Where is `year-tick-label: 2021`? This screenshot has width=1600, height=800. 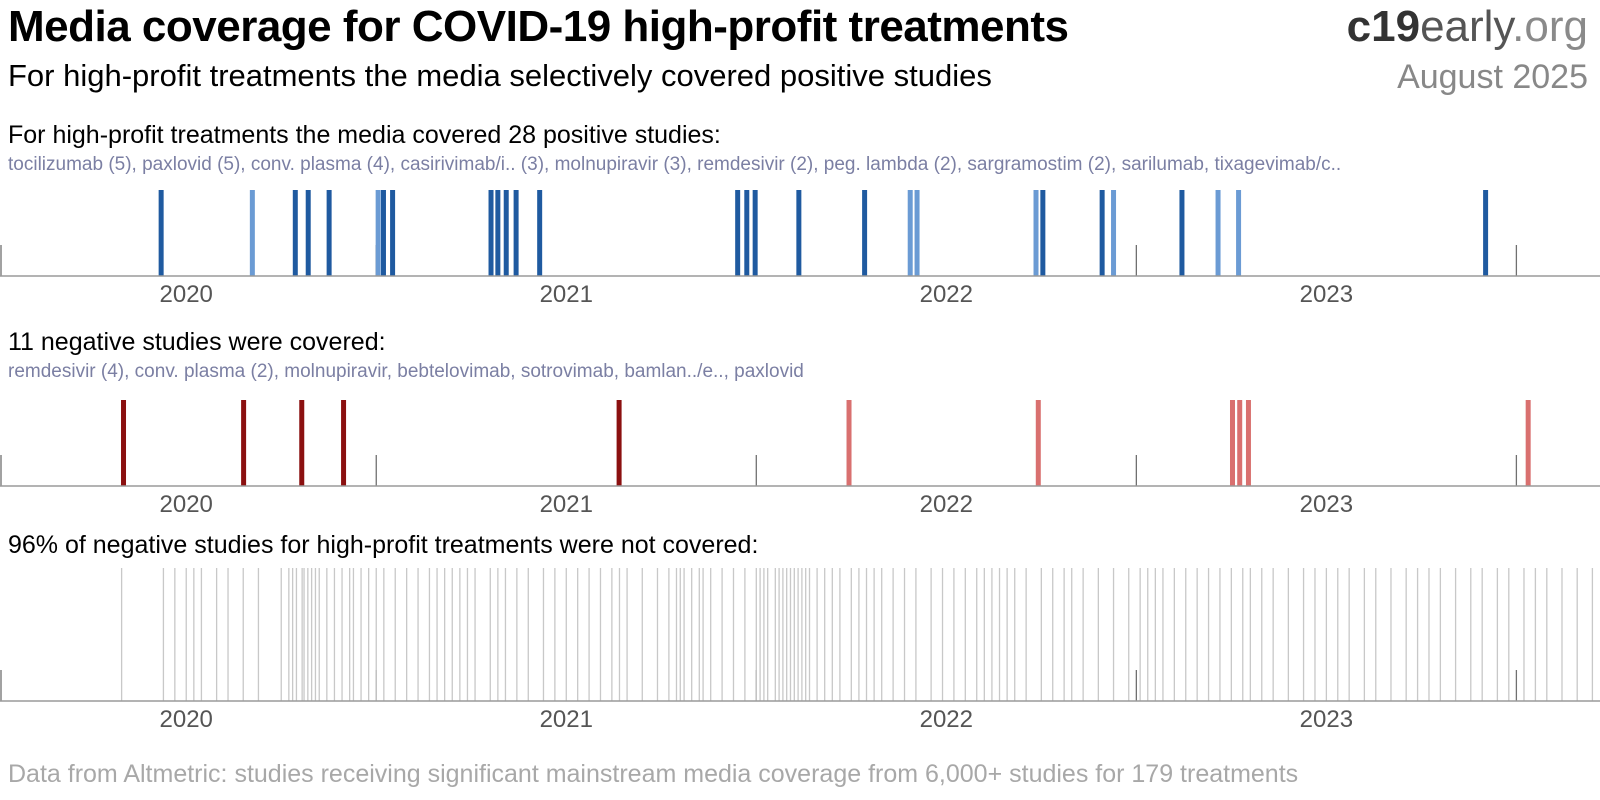 year-tick-label: 2021 is located at coordinates (566, 504).